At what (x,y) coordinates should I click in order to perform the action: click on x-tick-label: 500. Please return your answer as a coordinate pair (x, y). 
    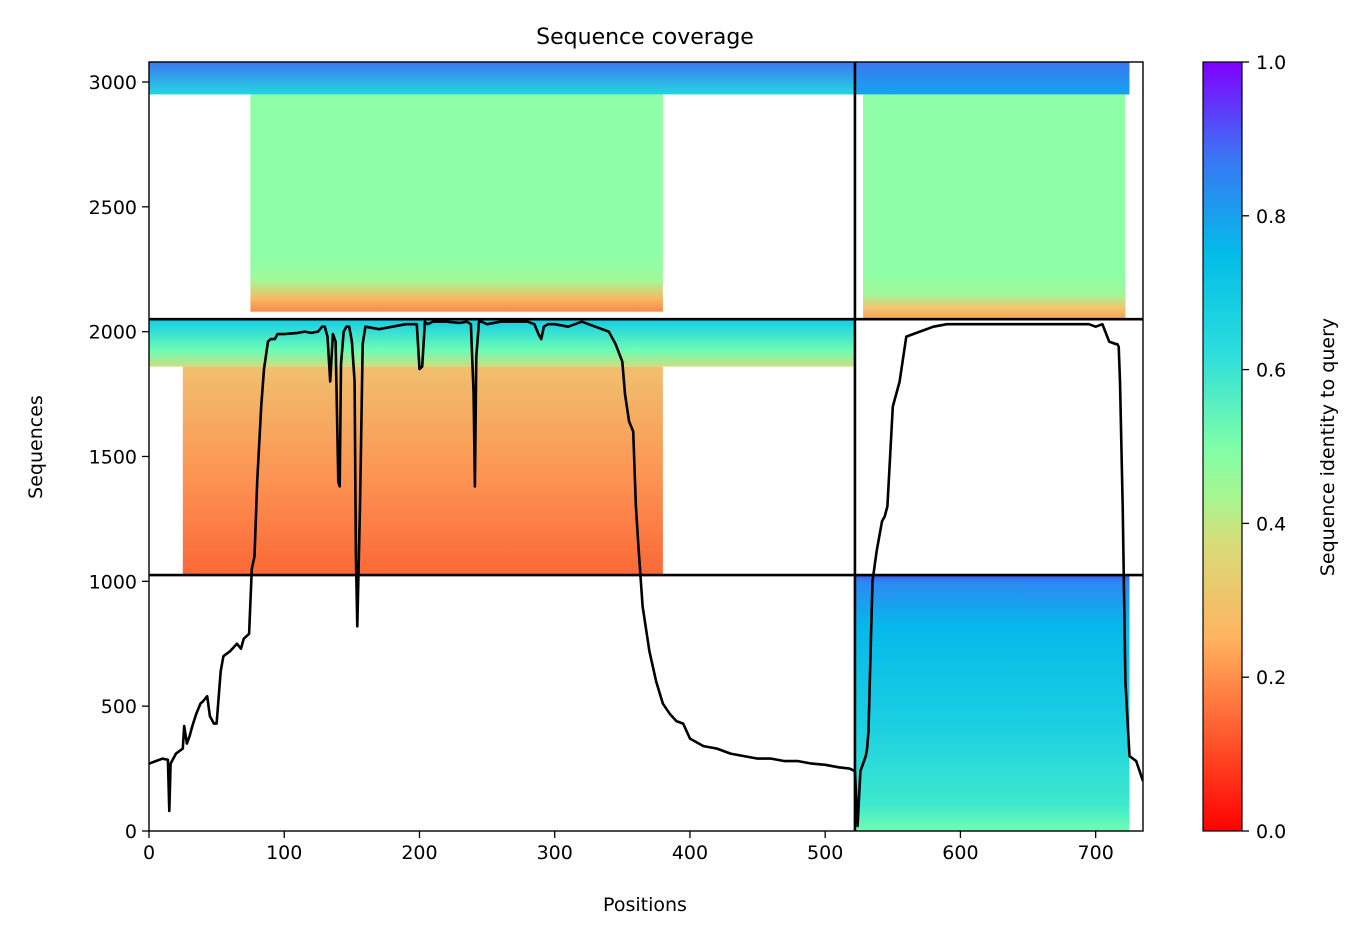
    Looking at the image, I should click on (825, 853).